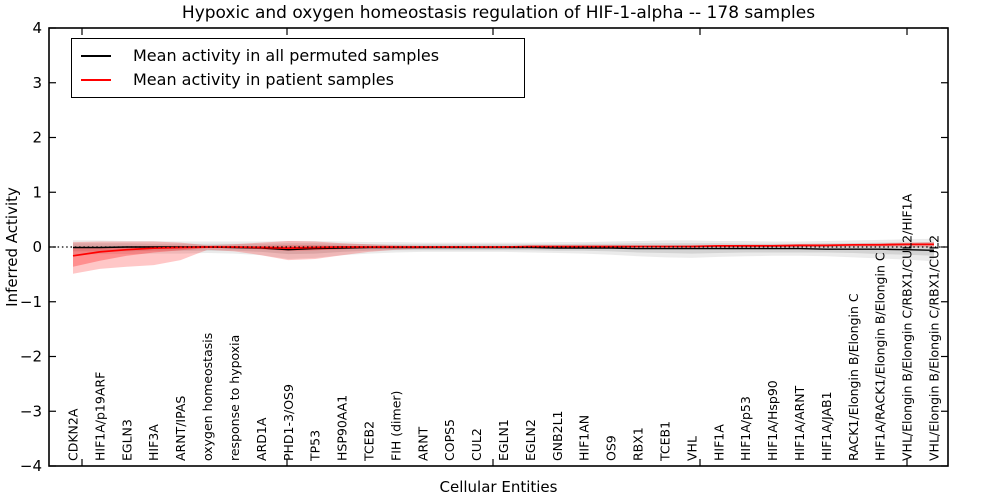 The width and height of the screenshot is (1000, 500). What do you see at coordinates (126, 440) in the screenshot?
I see `x-category-label: EGLN3` at bounding box center [126, 440].